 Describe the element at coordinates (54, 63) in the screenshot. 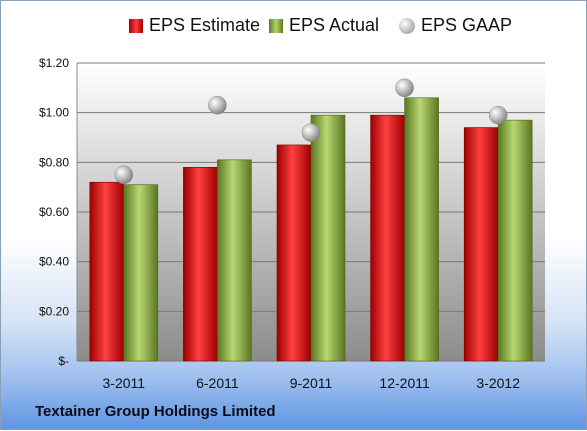

I see `y-tick-label: $1.20` at that location.